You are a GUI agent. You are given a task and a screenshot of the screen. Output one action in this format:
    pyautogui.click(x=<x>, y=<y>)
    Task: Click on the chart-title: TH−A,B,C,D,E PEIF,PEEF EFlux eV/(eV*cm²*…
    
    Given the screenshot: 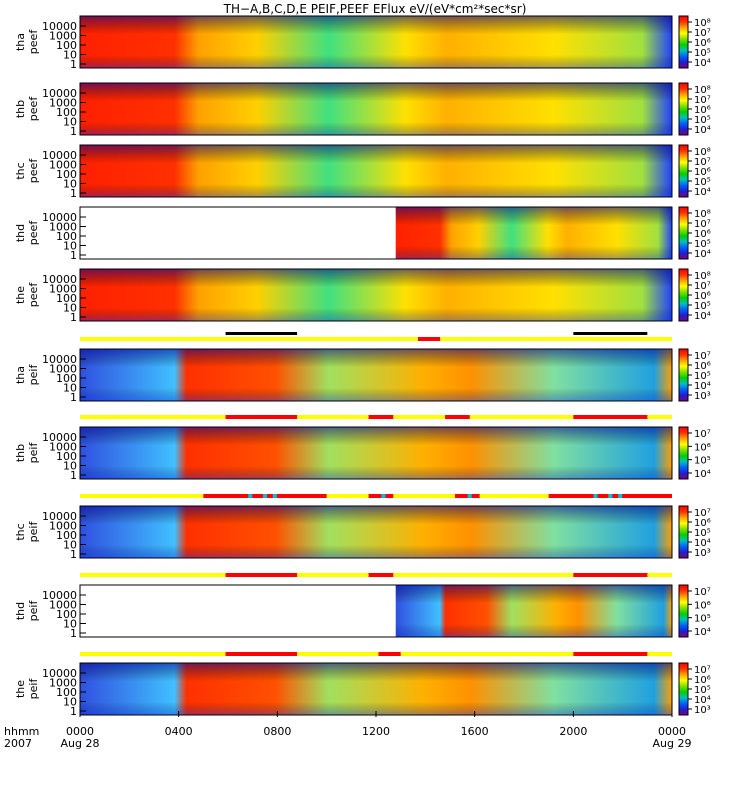 What is the action you would take?
    pyautogui.click(x=375, y=9)
    